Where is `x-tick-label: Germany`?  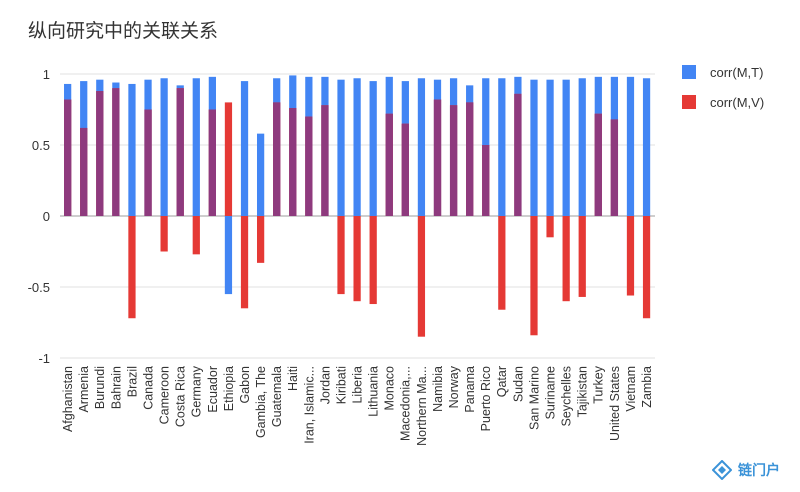 x-tick-label: Germany is located at coordinates (197, 391).